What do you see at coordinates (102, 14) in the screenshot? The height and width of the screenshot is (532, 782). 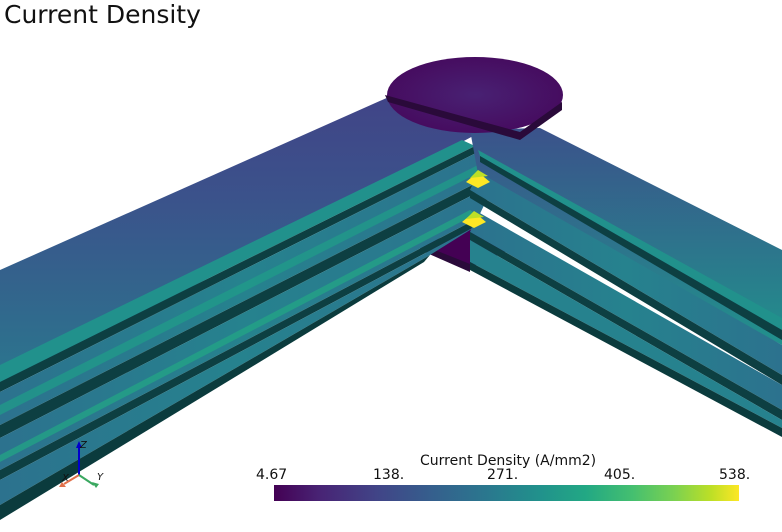 I see `view-title: Current Density` at bounding box center [102, 14].